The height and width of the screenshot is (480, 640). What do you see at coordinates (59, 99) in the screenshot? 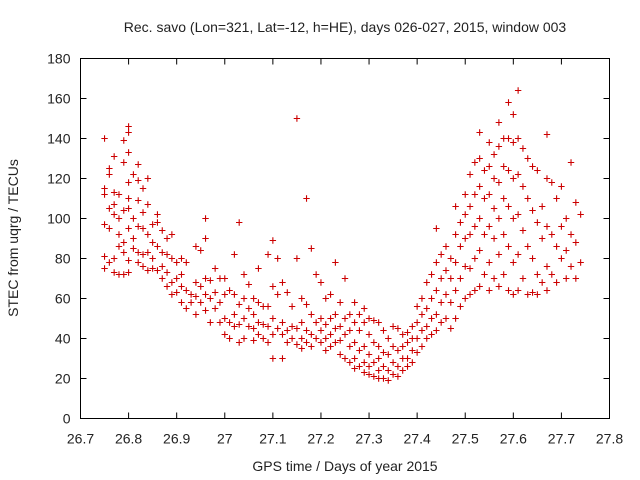
I see `y-tick-label: 160` at bounding box center [59, 99].